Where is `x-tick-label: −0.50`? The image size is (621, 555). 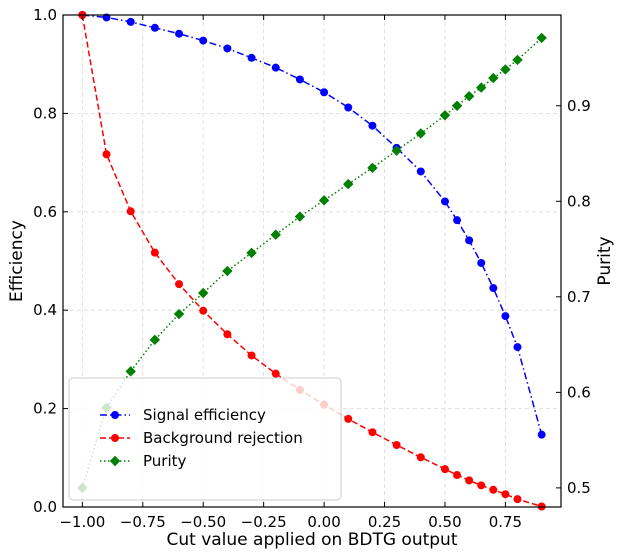 x-tick-label: −0.50 is located at coordinates (203, 522).